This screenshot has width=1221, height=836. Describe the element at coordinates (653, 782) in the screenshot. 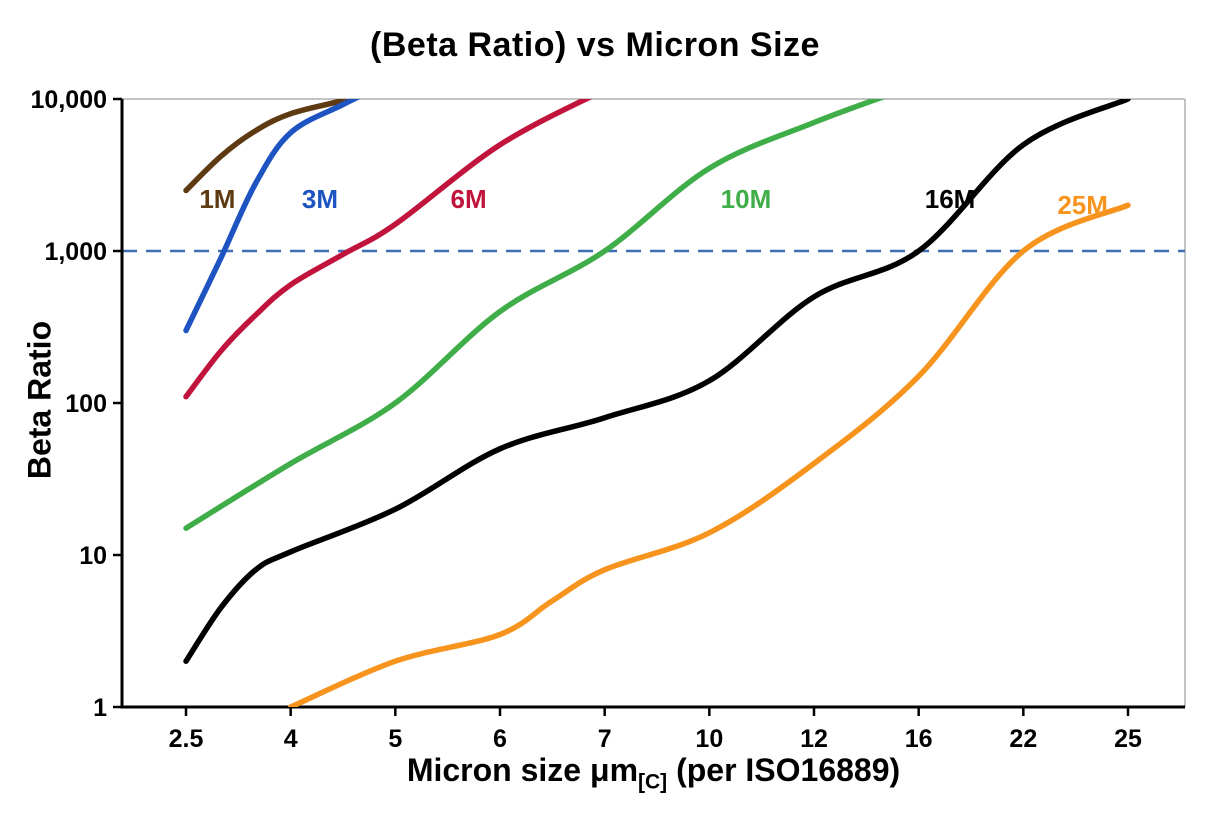

I see `x-axis-title-subscript: [C]` at that location.